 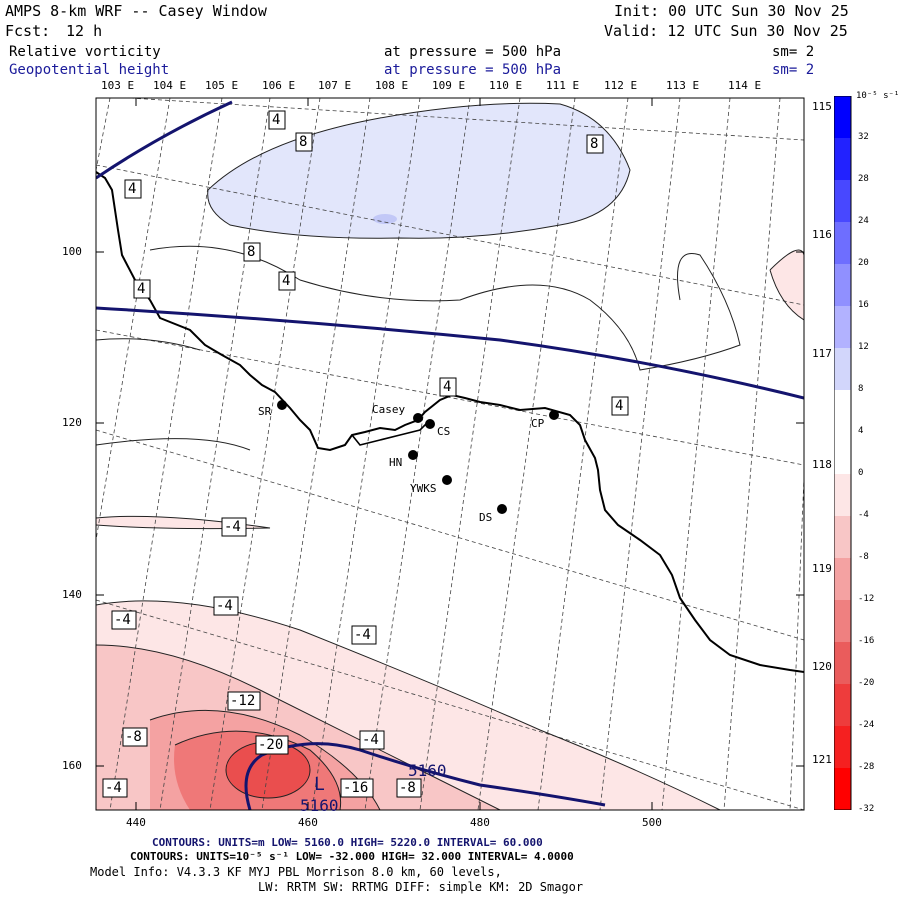 What do you see at coordinates (423, 488) in the screenshot?
I see `station-label-ywks: YWKS` at bounding box center [423, 488].